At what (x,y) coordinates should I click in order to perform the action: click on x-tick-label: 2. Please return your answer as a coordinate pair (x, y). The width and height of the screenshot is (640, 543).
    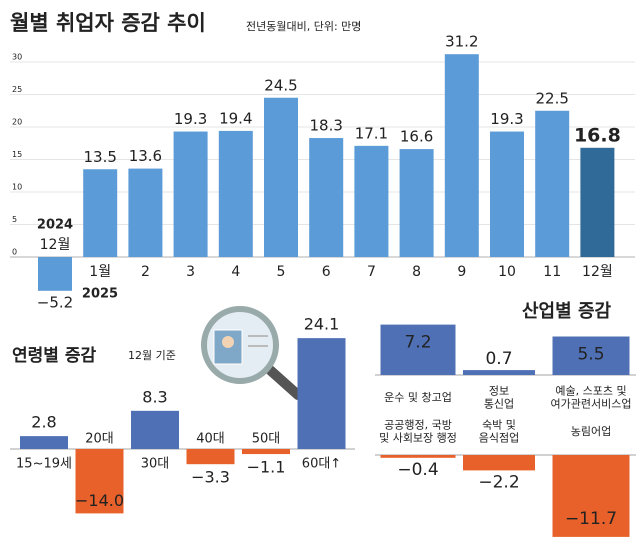
    Looking at the image, I should click on (145, 272).